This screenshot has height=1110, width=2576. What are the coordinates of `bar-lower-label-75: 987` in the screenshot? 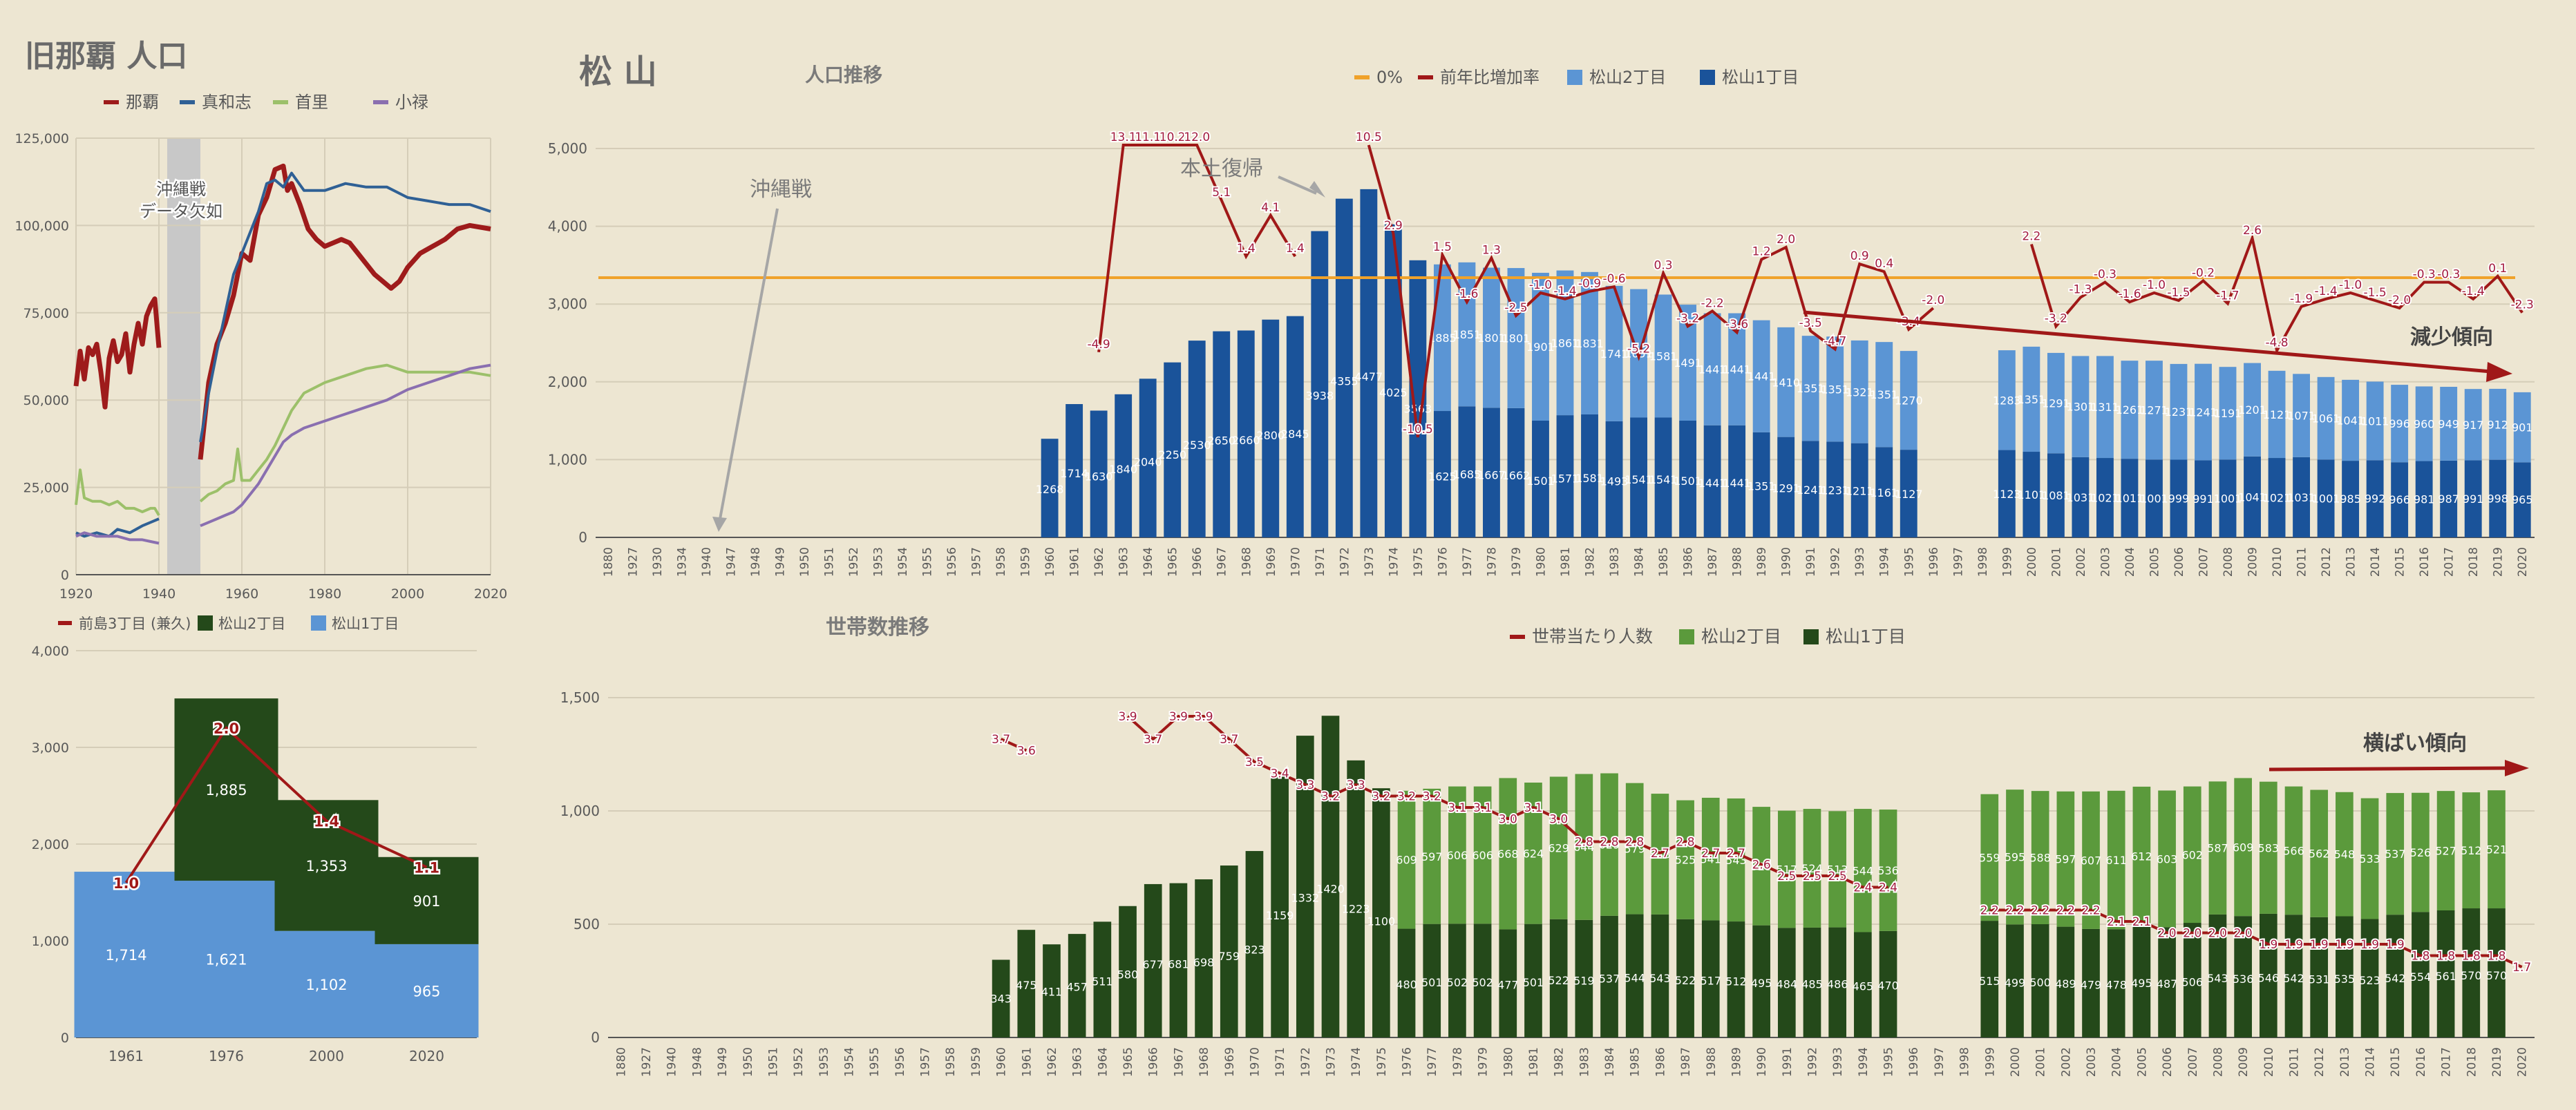 It's located at (2448, 499).